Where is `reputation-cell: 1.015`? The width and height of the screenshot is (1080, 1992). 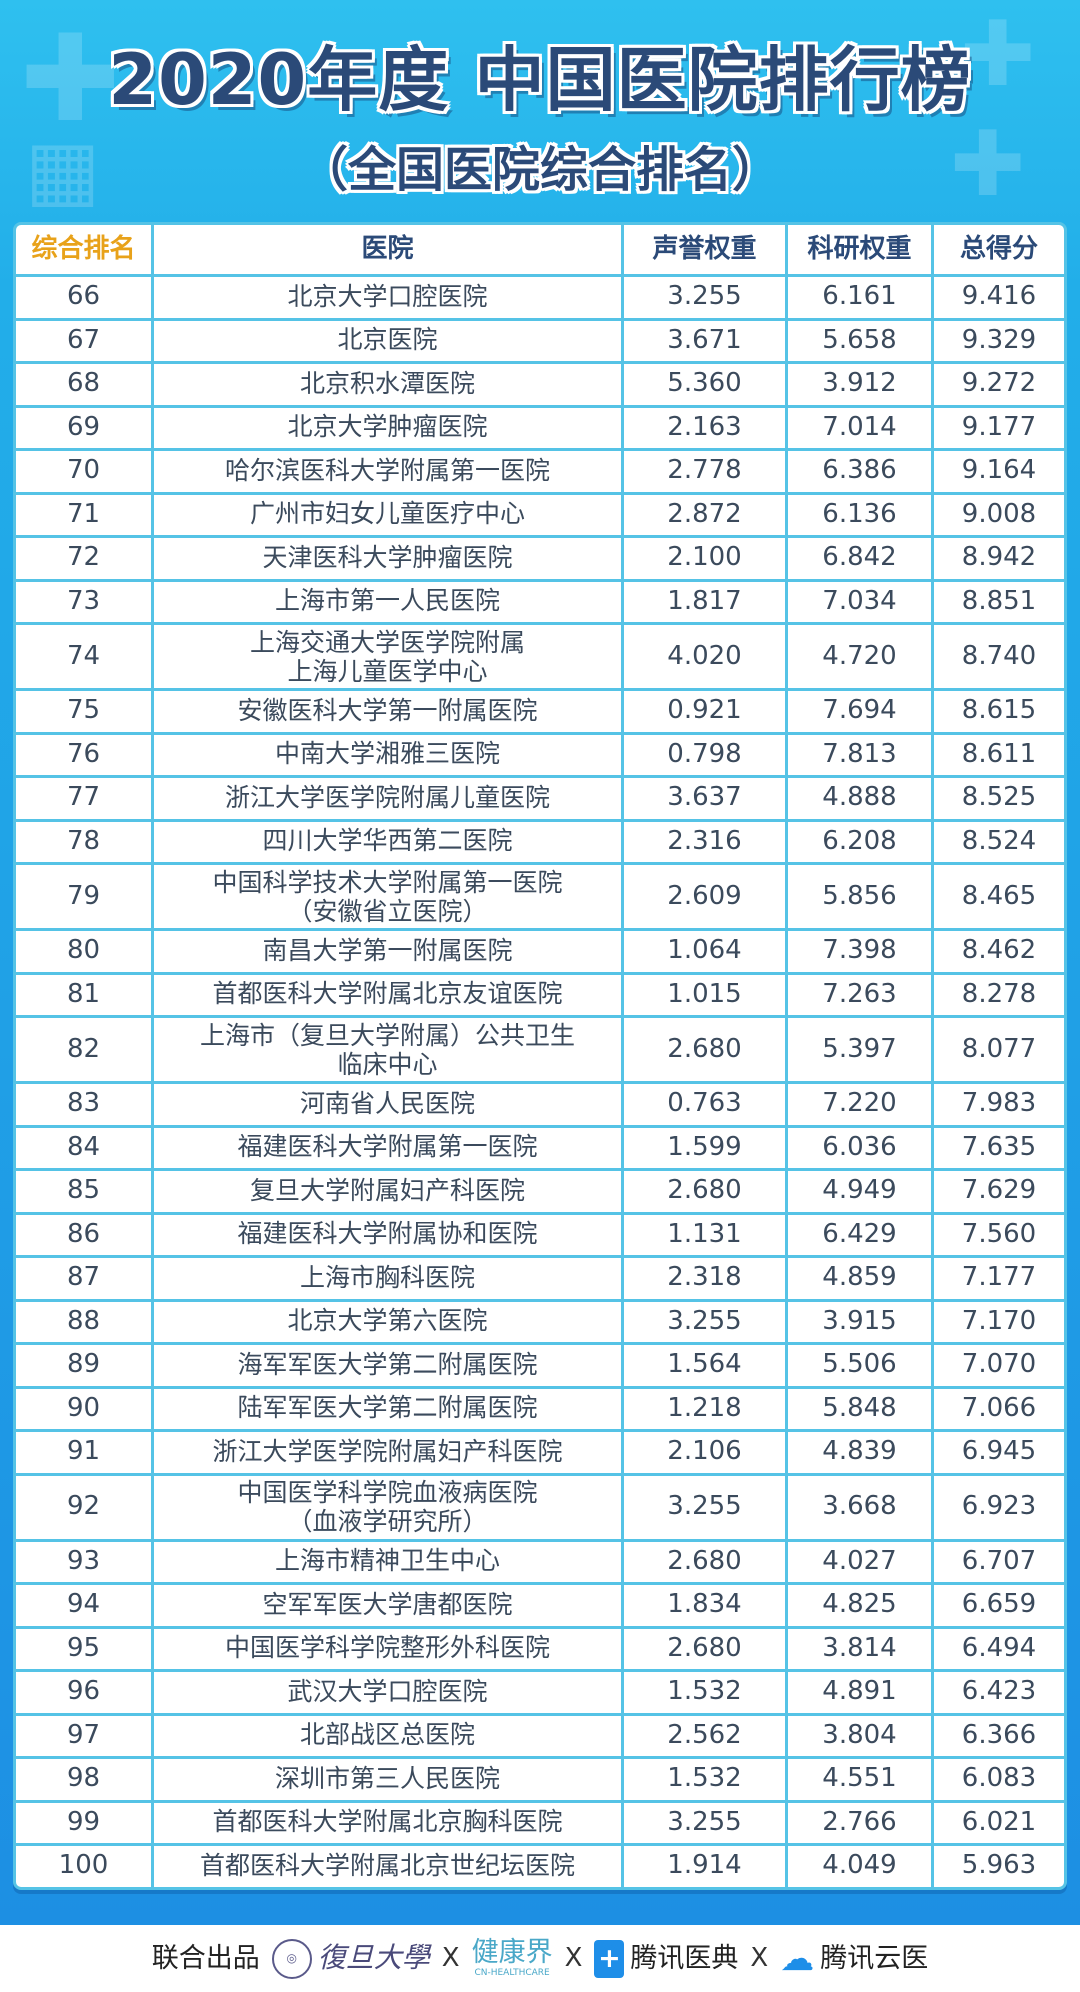 reputation-cell: 1.015 is located at coordinates (703, 994).